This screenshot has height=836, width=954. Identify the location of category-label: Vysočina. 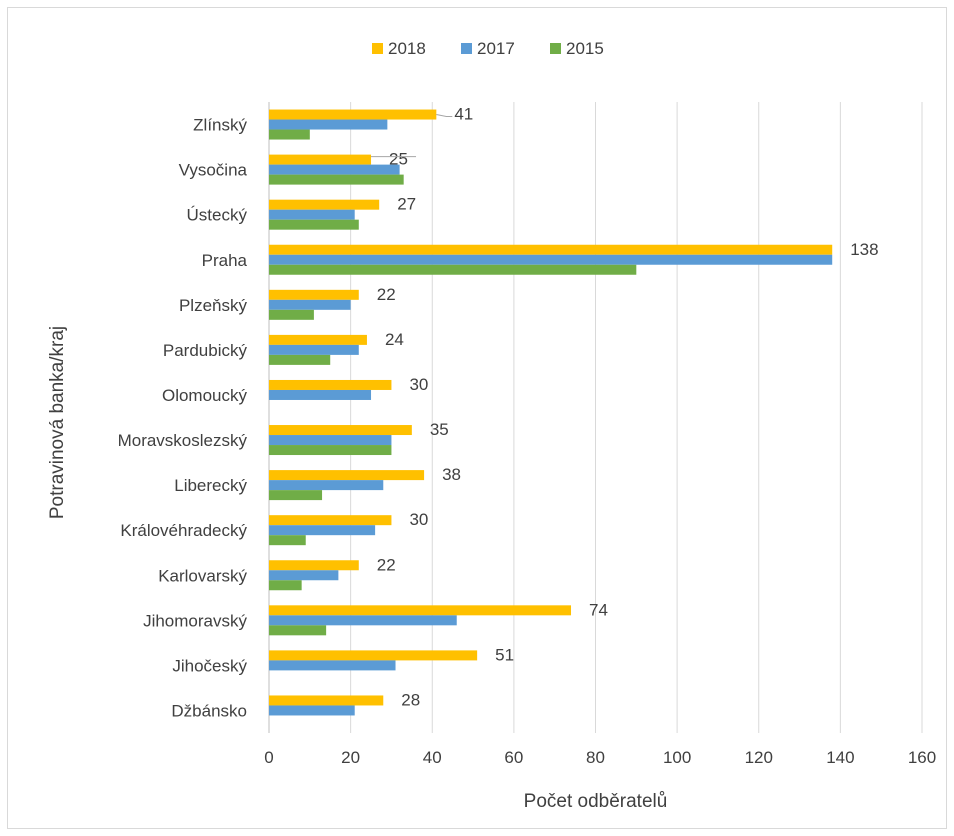
(213, 170).